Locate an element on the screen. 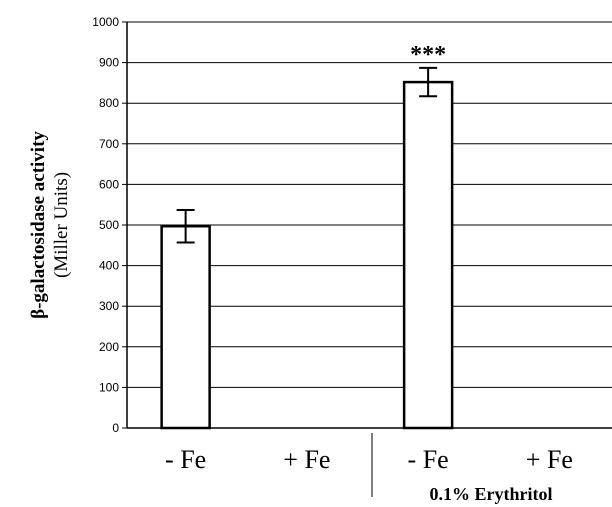 This screenshot has width=612, height=507. y-tick-label: 700 is located at coordinates (109, 144).